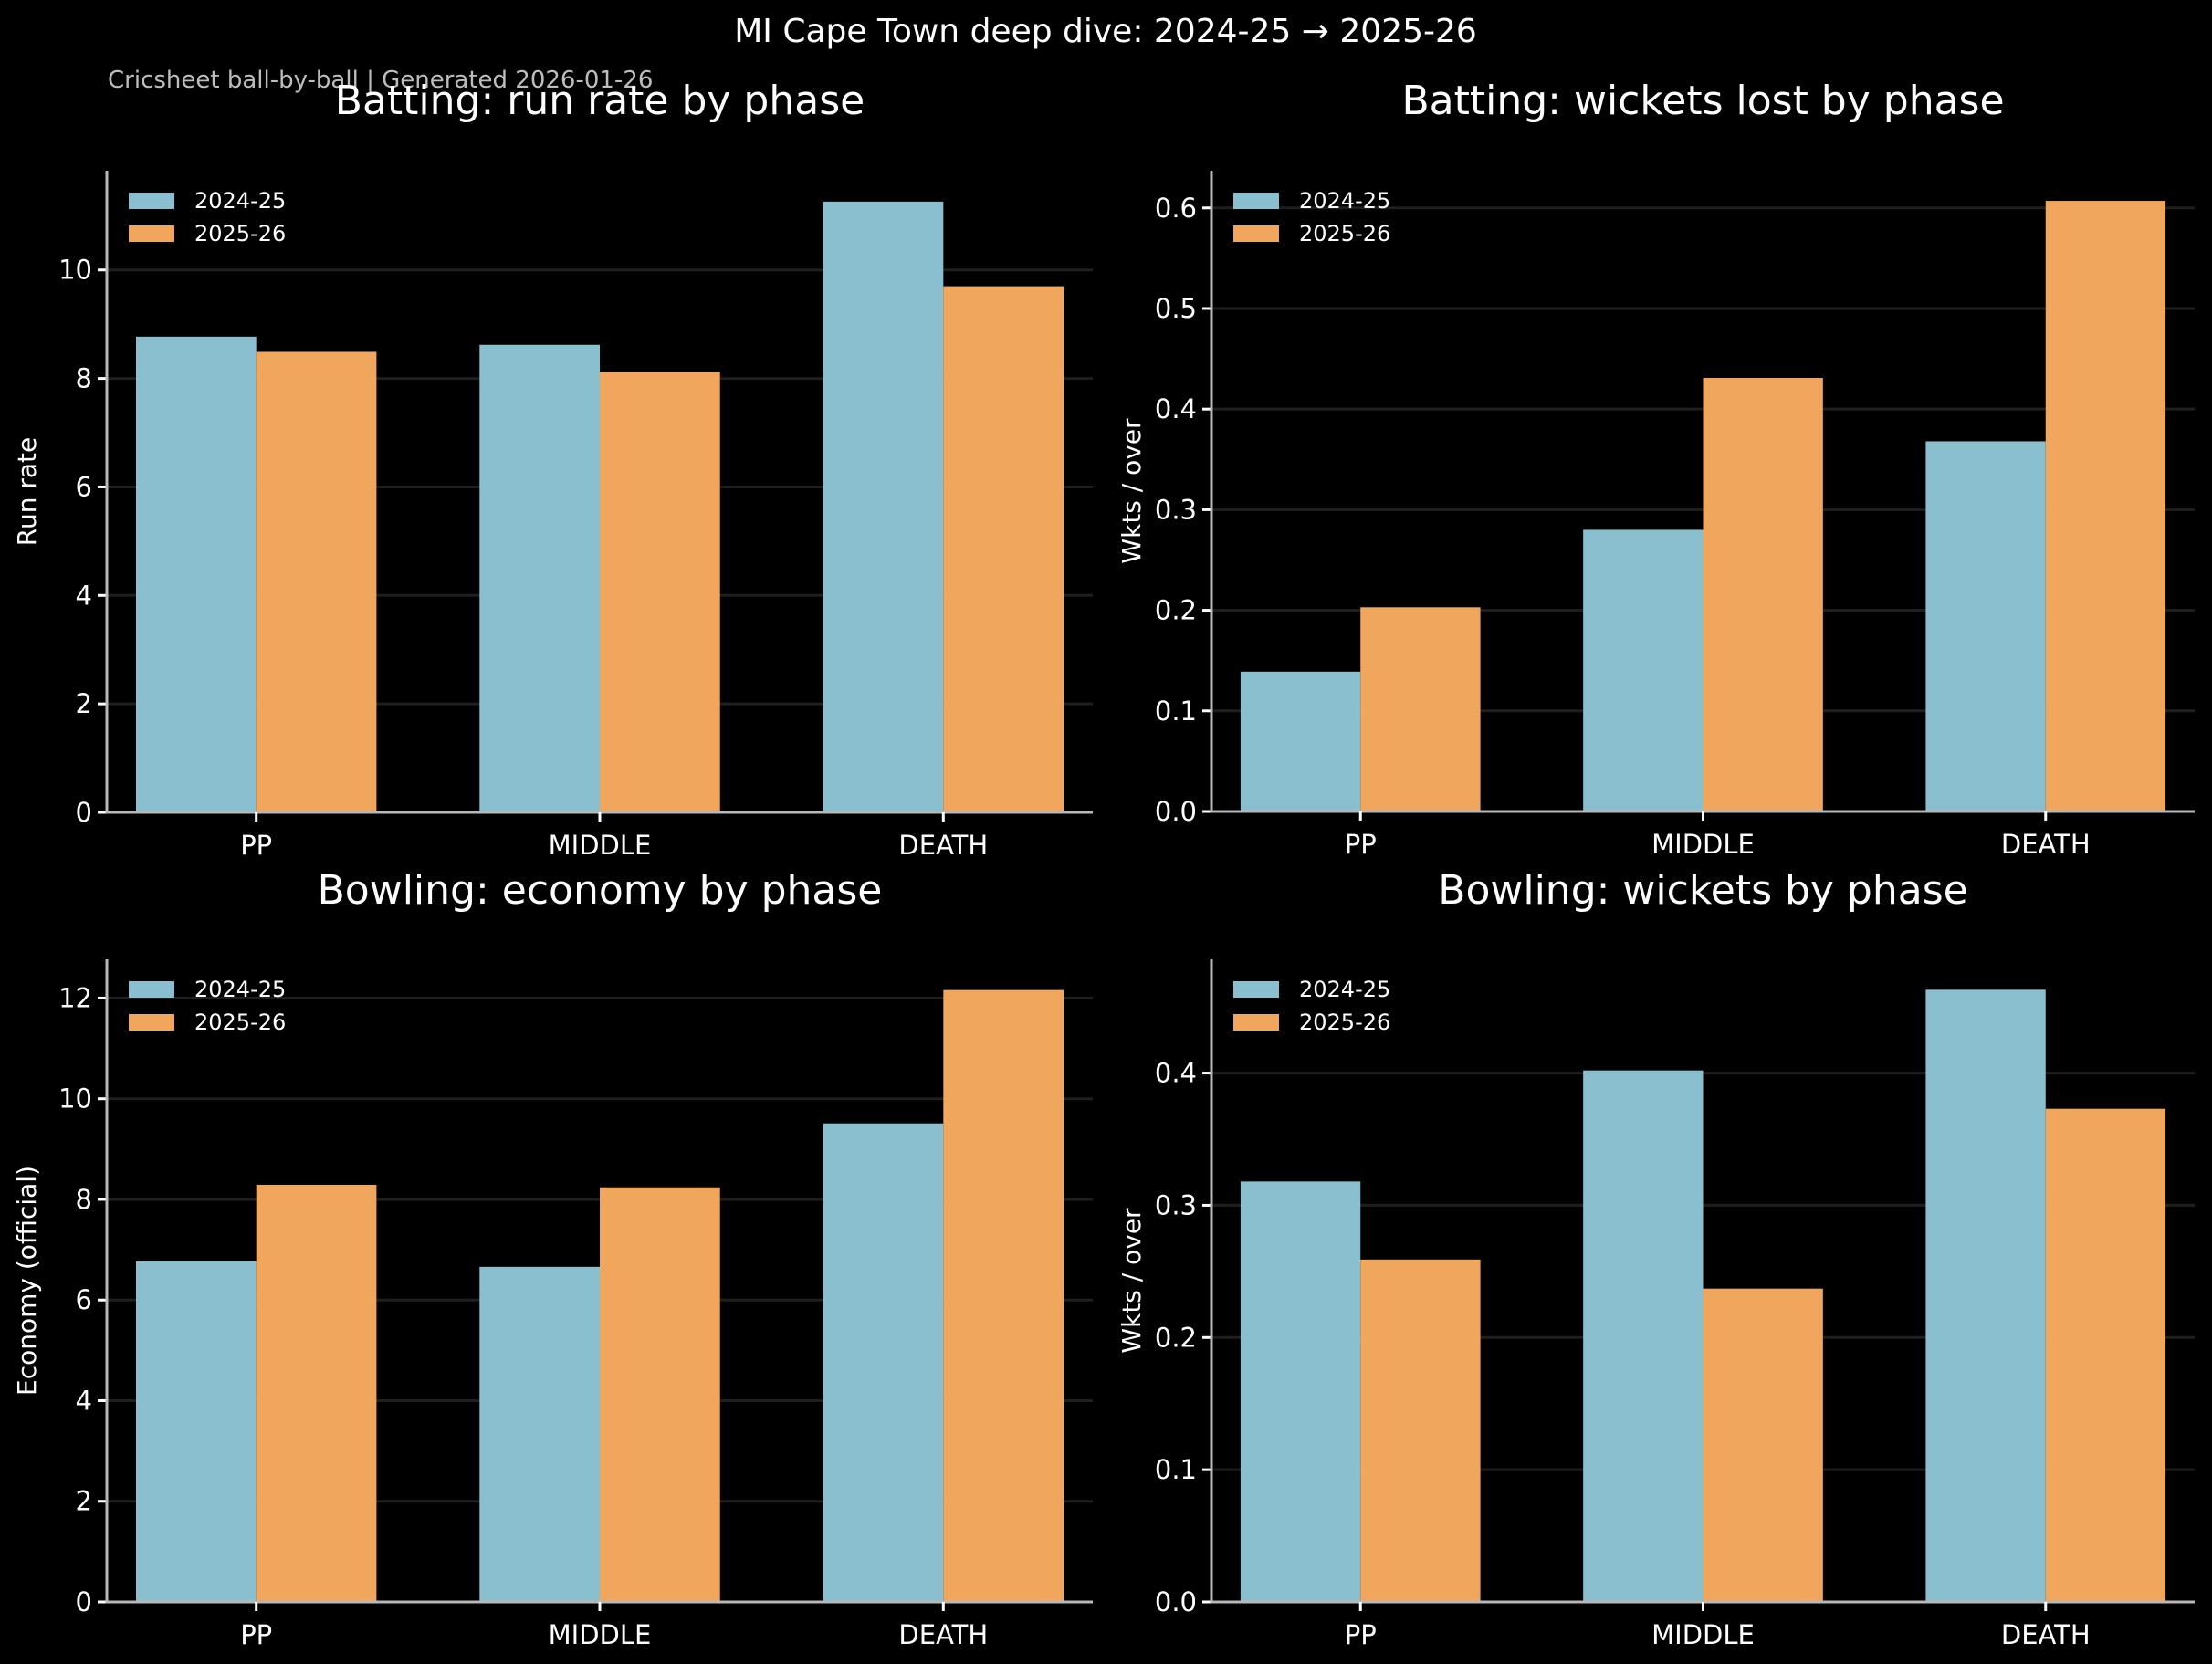 The height and width of the screenshot is (1664, 2212). Describe the element at coordinates (1176, 208) in the screenshot. I see `y-tick-label: 0.6` at that location.